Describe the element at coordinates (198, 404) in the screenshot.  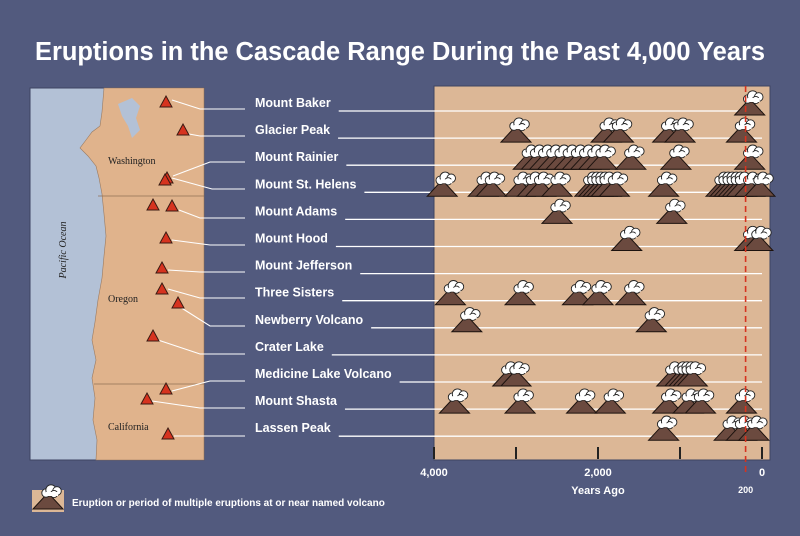
I see `leader-line-mount-shasta` at that location.